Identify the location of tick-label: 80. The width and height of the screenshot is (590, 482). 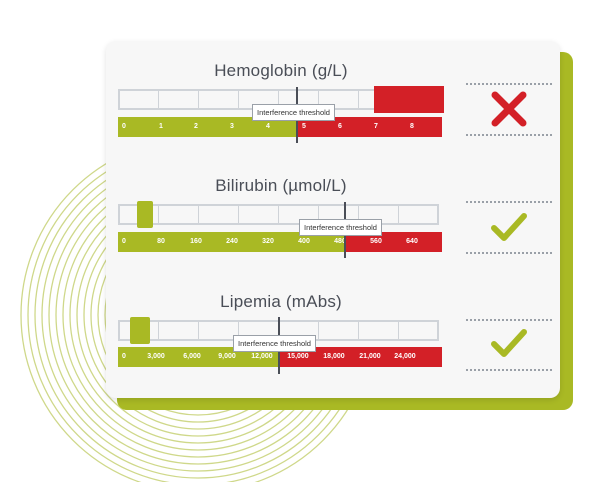
(161, 241).